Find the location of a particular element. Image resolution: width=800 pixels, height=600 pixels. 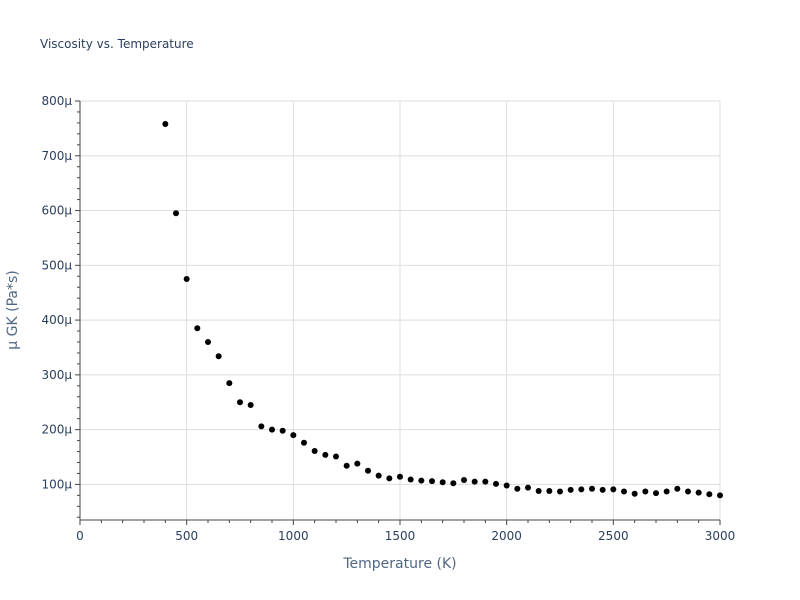

y-tick-label: 600μ is located at coordinates (56, 211).